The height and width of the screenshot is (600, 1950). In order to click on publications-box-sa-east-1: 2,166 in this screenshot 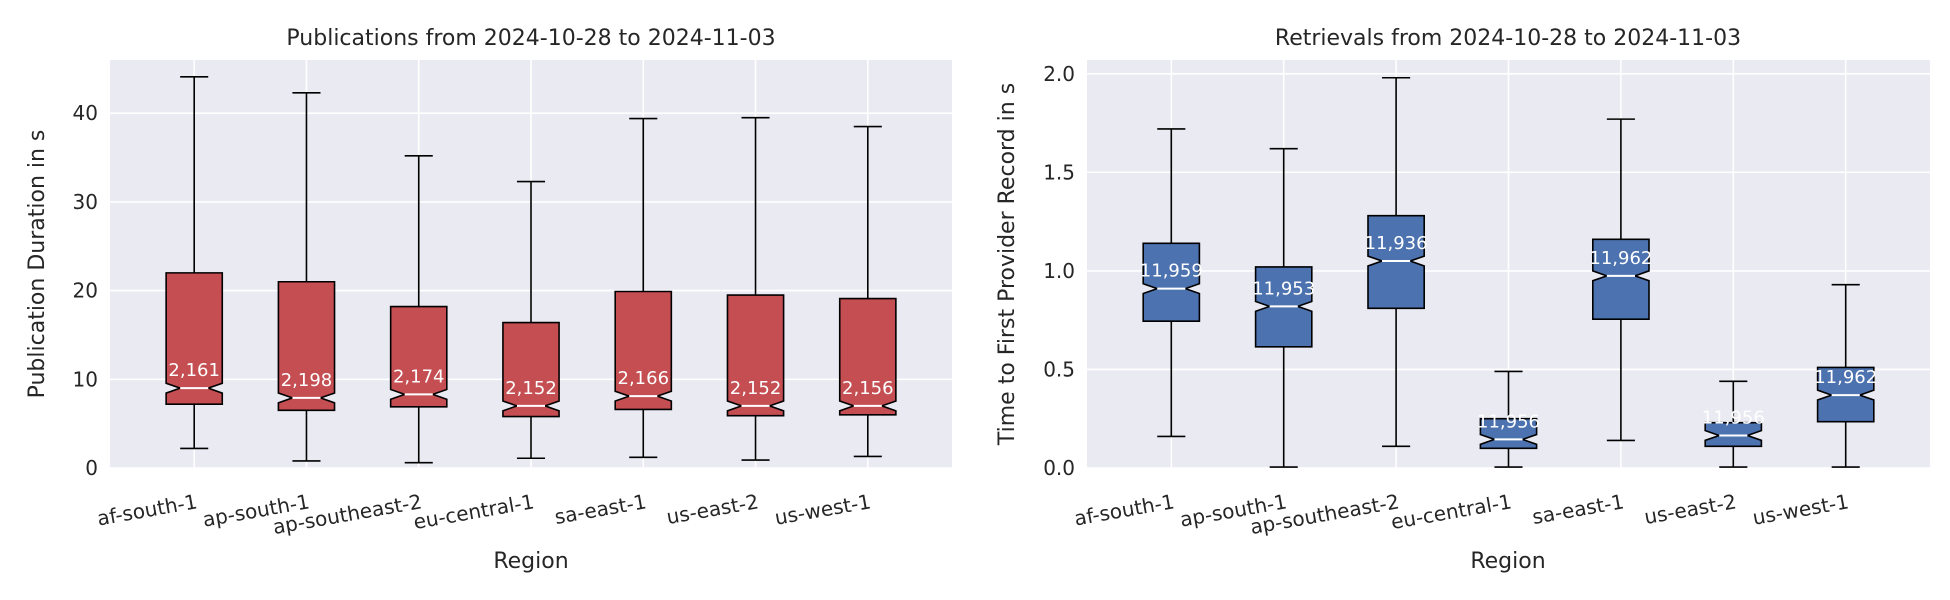, I will do `click(643, 288)`.